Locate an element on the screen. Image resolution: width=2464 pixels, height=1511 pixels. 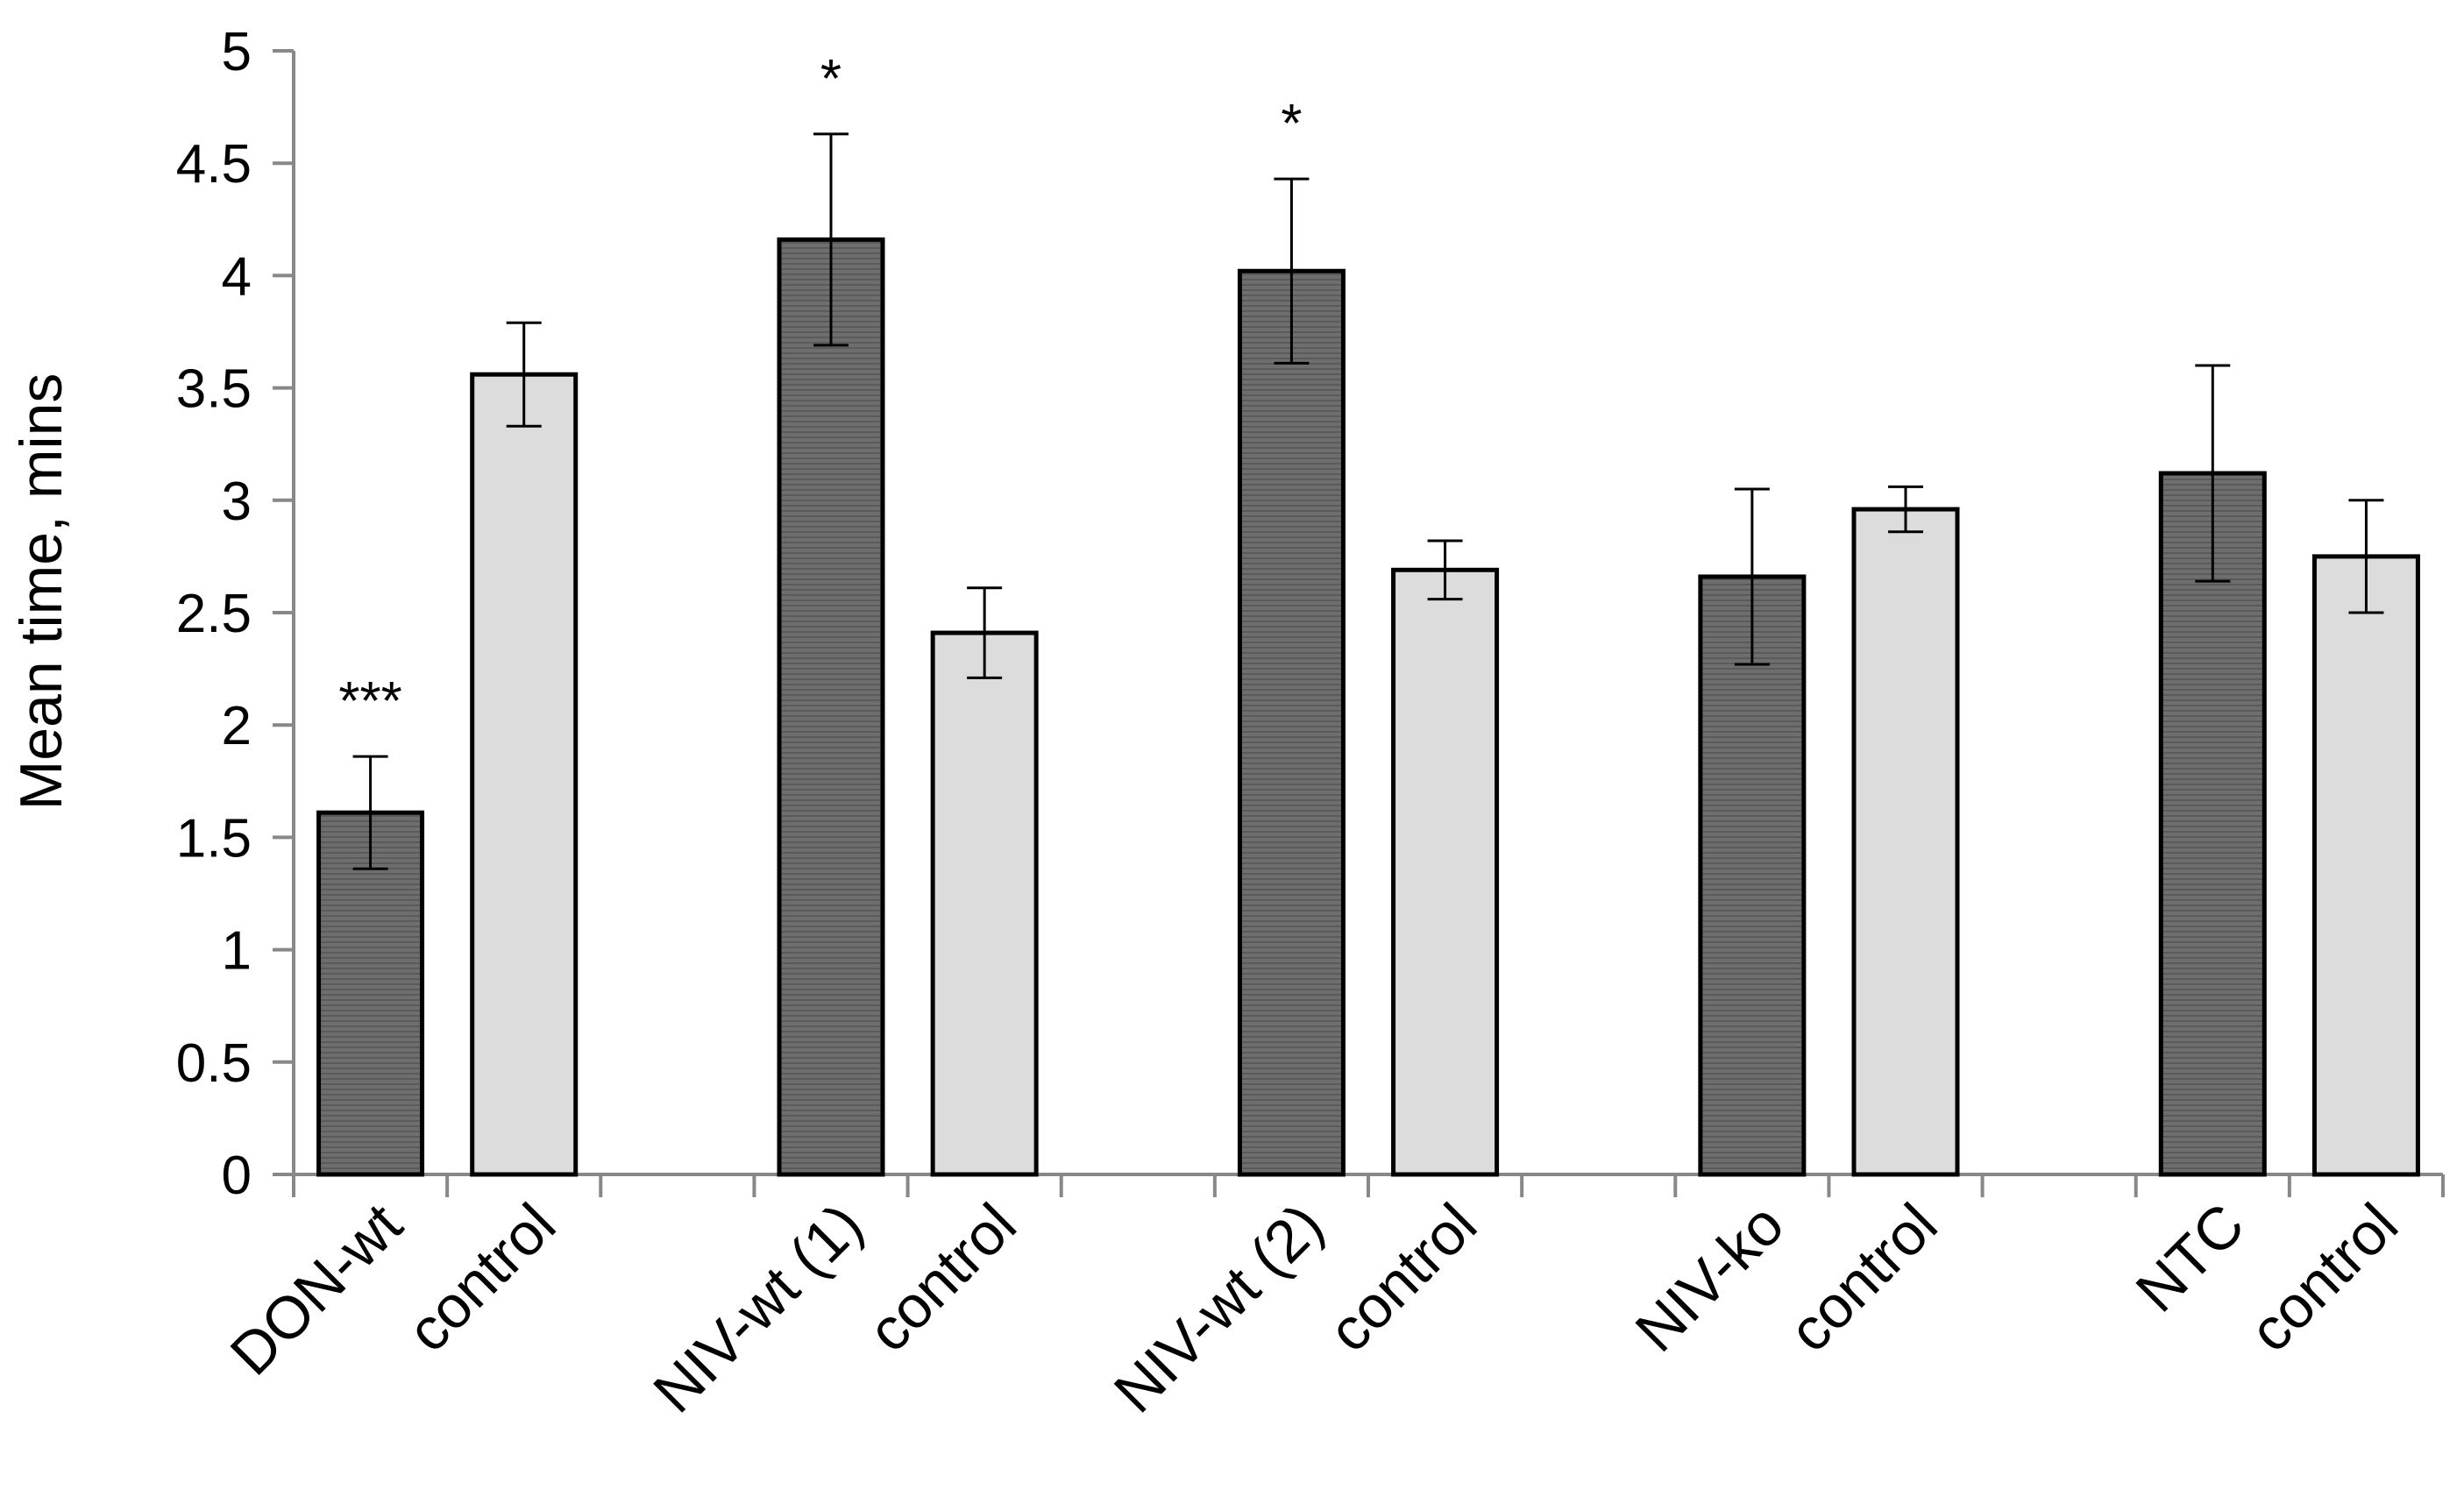
y-tick-label: 4.5 is located at coordinates (214, 164).